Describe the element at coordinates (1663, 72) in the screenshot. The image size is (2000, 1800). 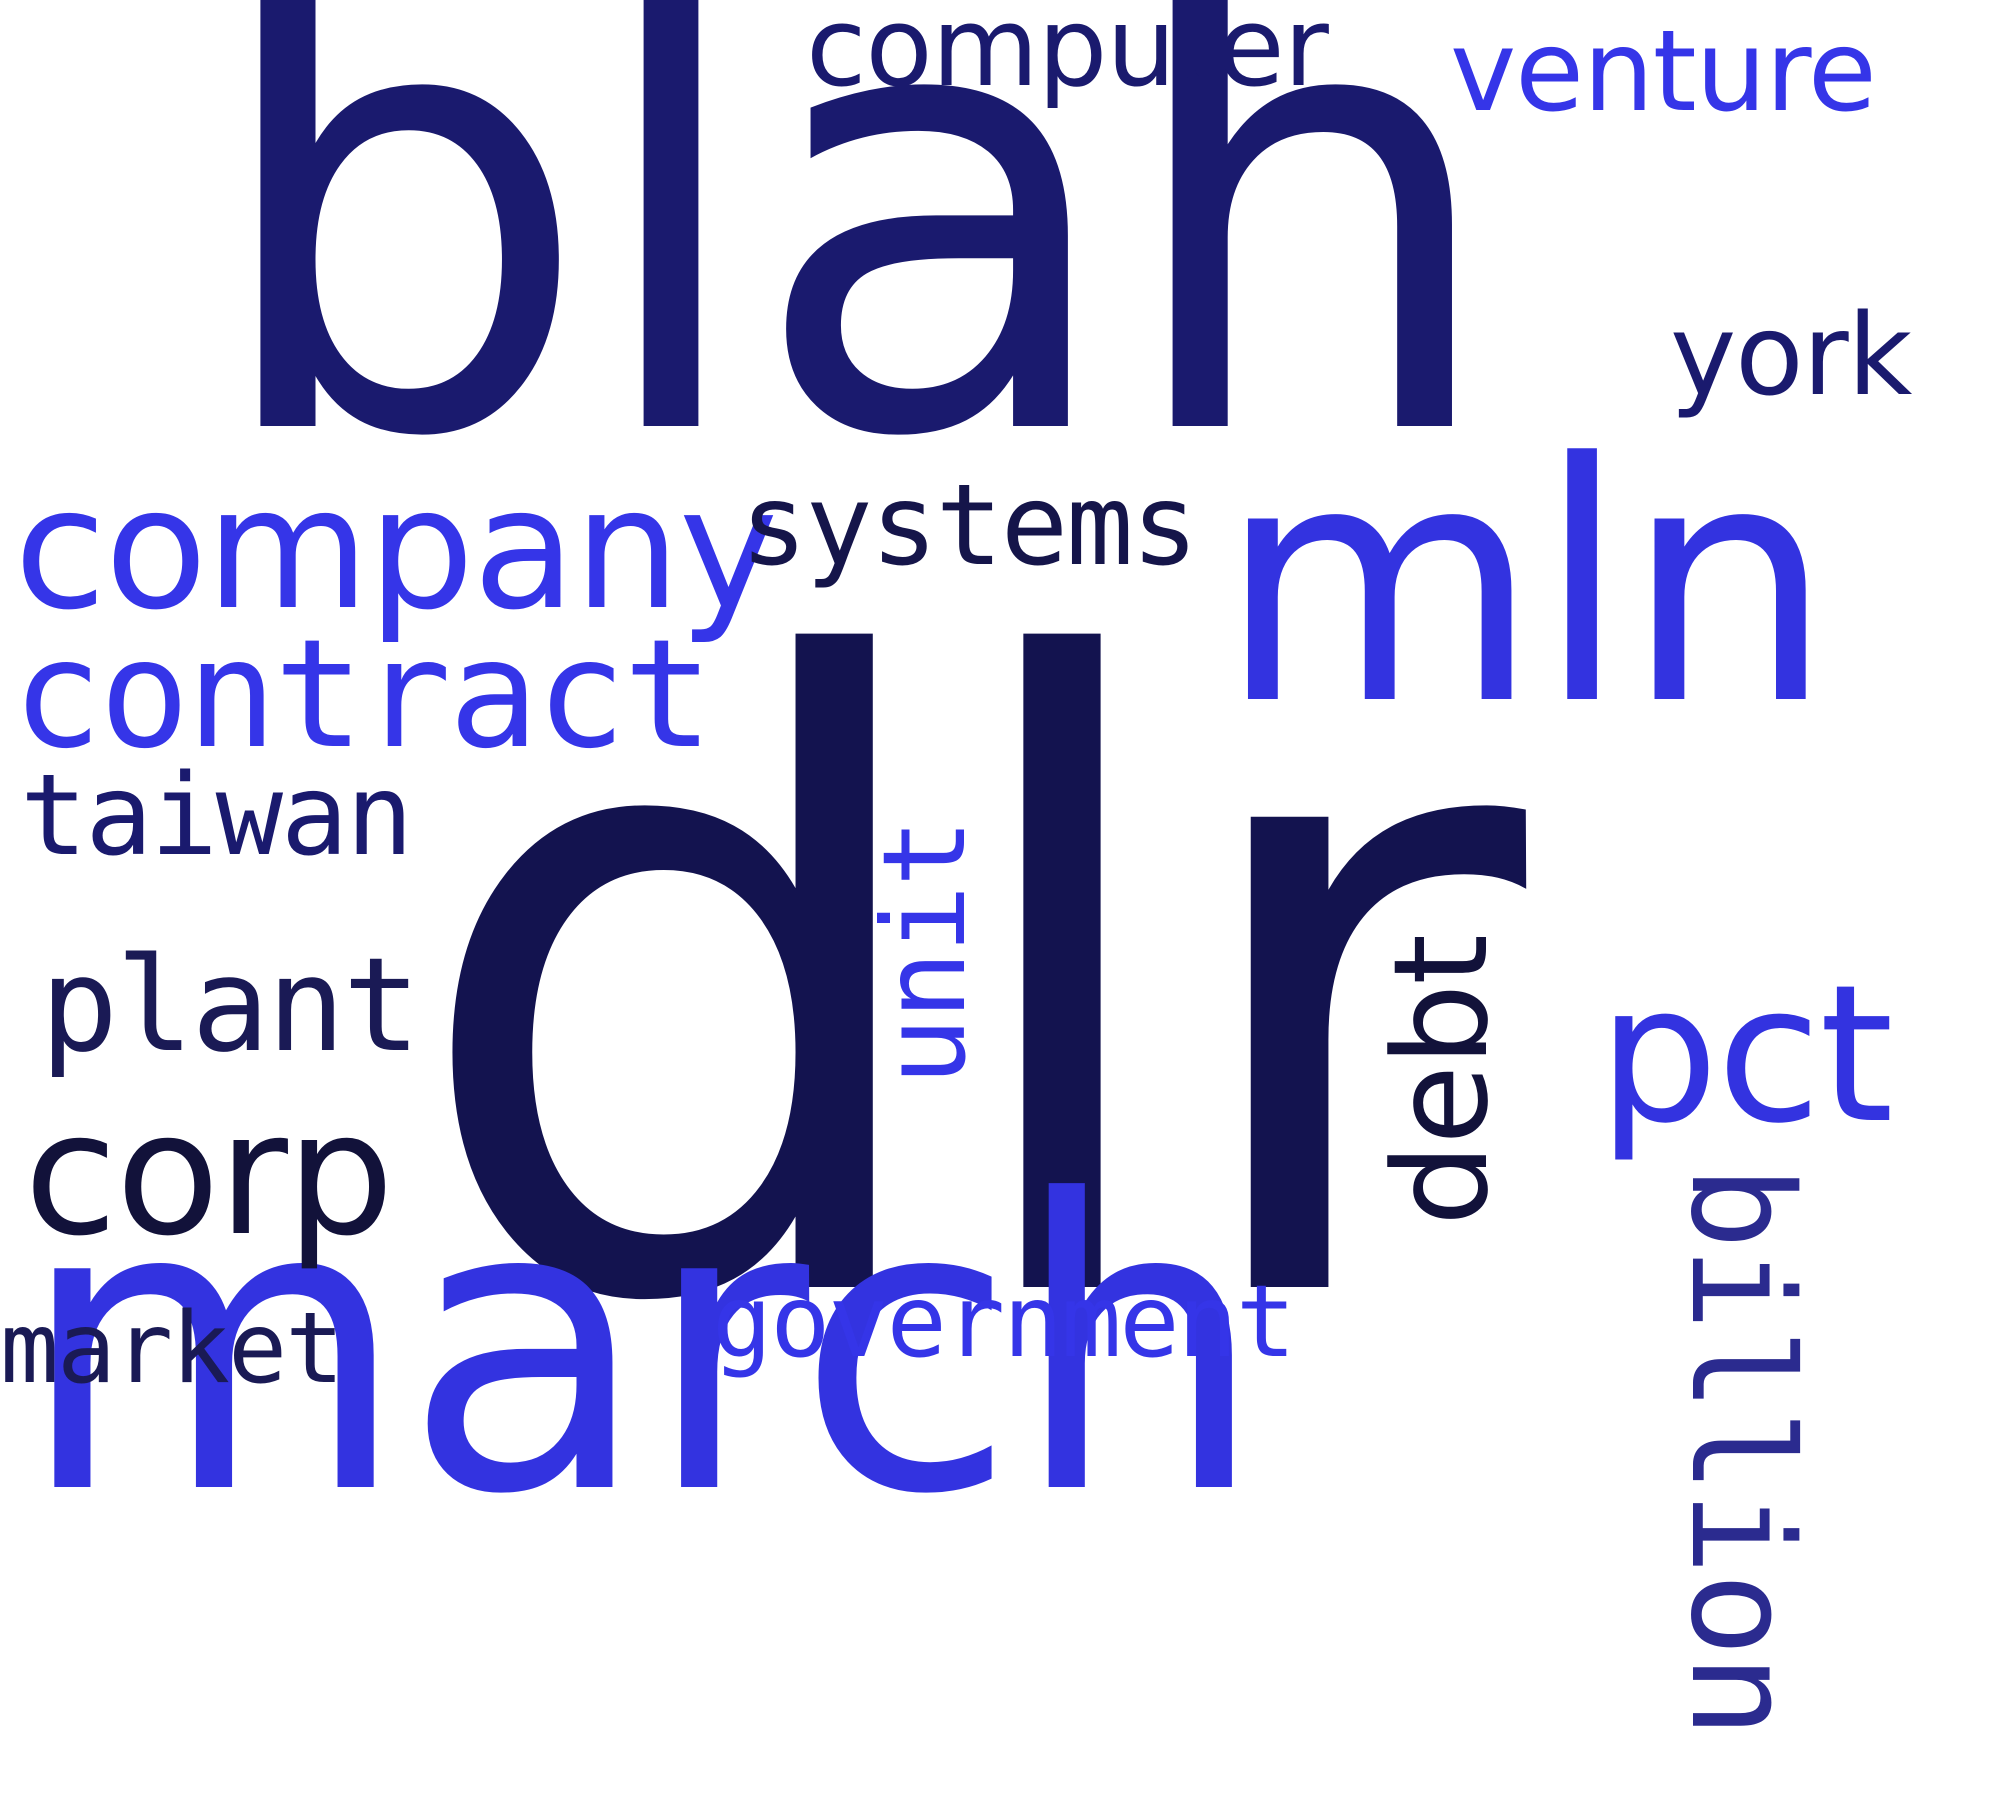
I see `word-venture: venture` at that location.